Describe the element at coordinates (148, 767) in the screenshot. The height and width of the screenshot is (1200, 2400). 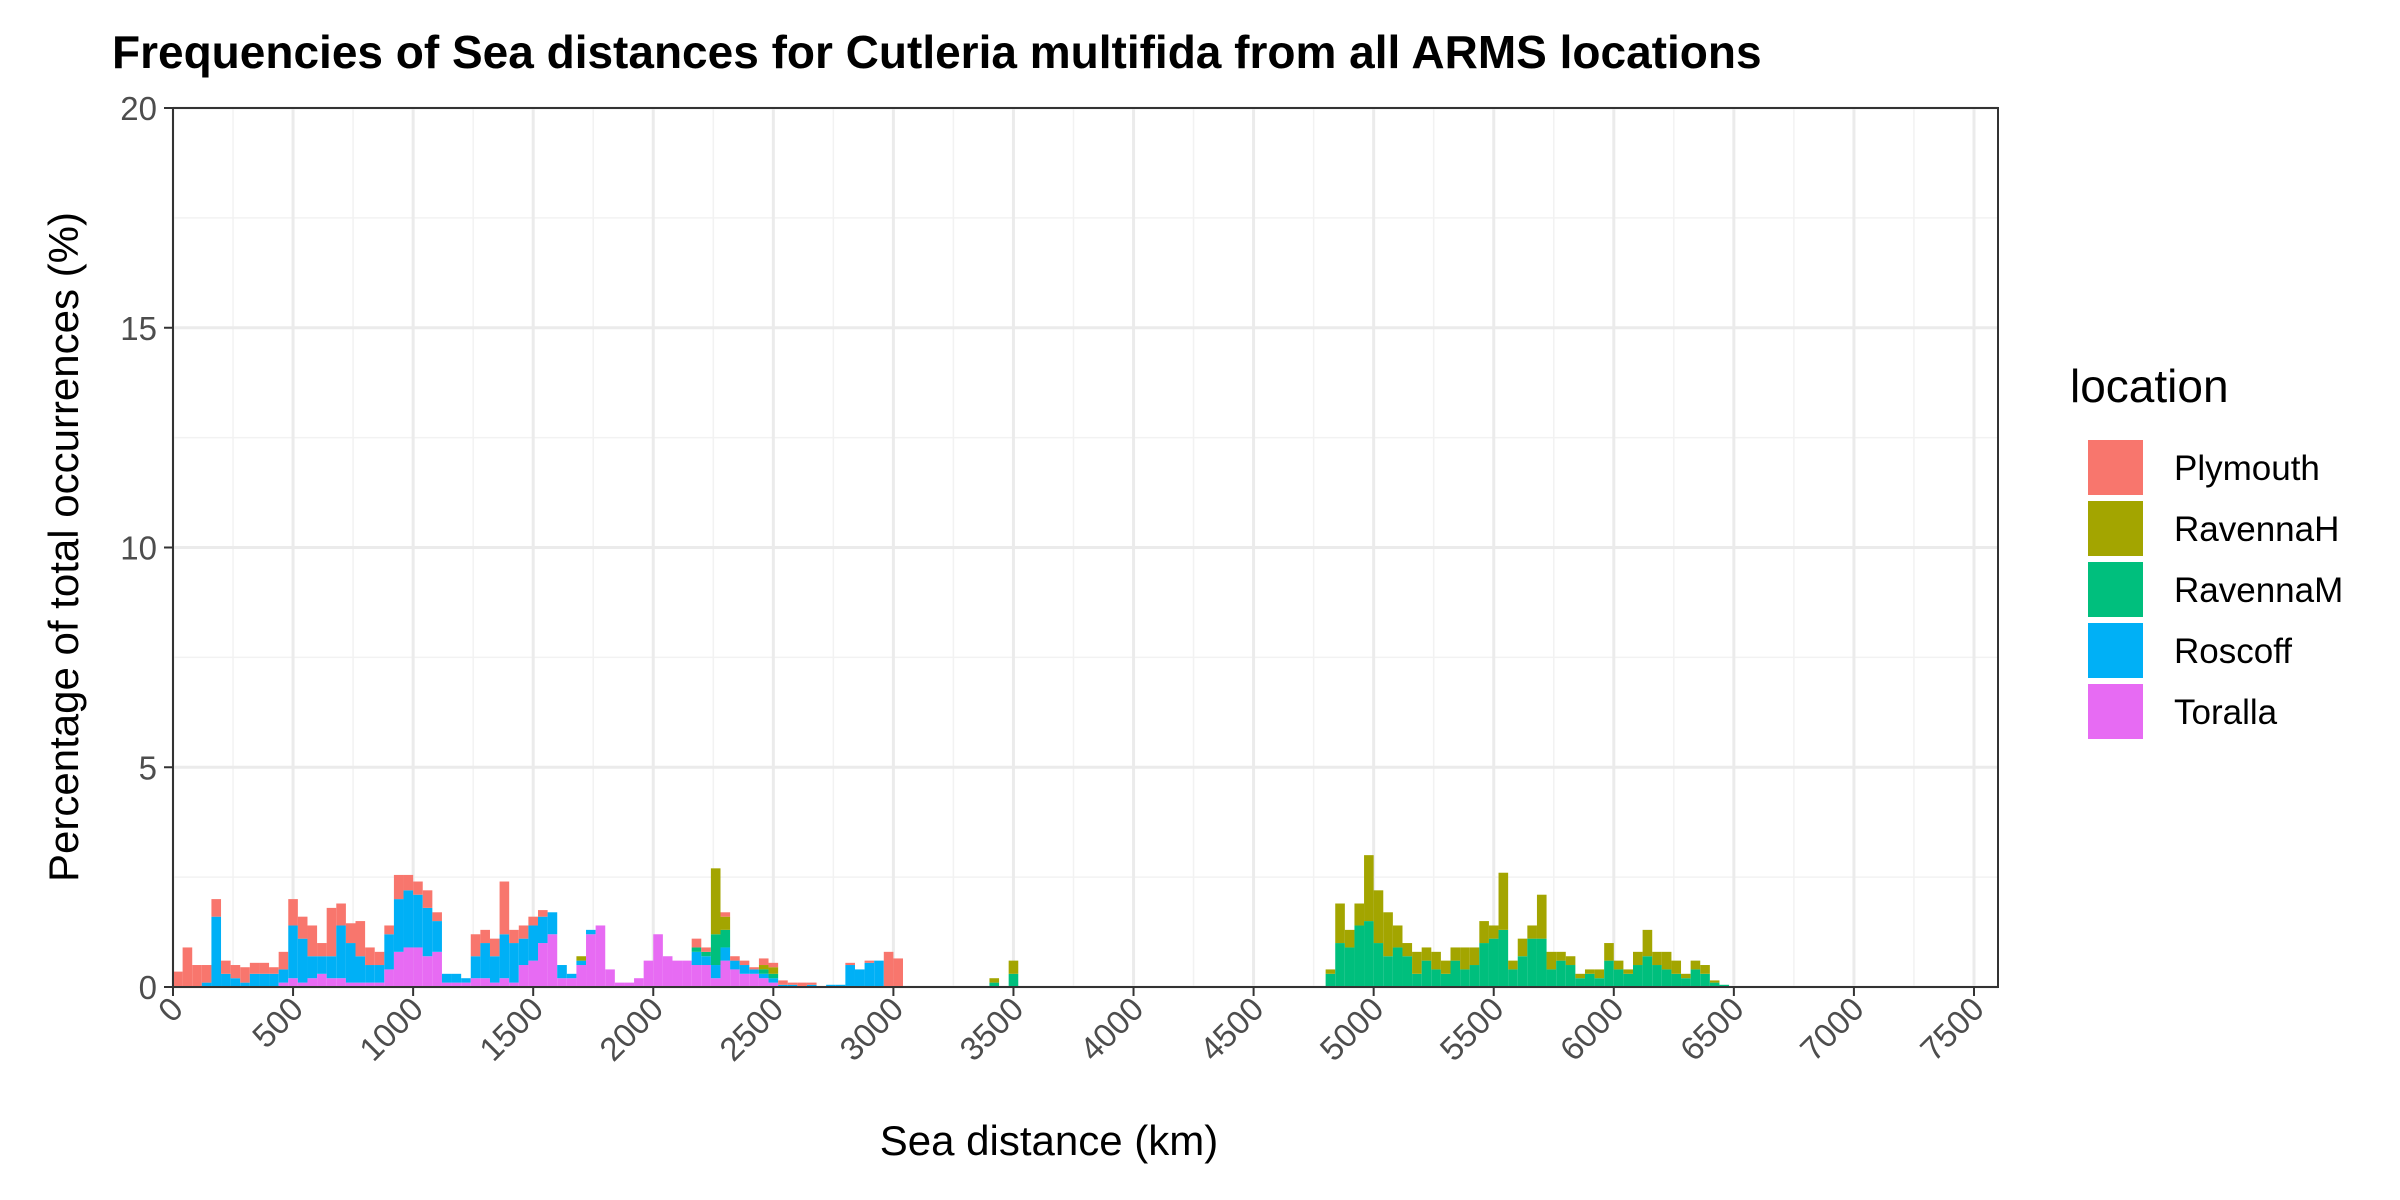
I see `y-tick-label: 5` at that location.